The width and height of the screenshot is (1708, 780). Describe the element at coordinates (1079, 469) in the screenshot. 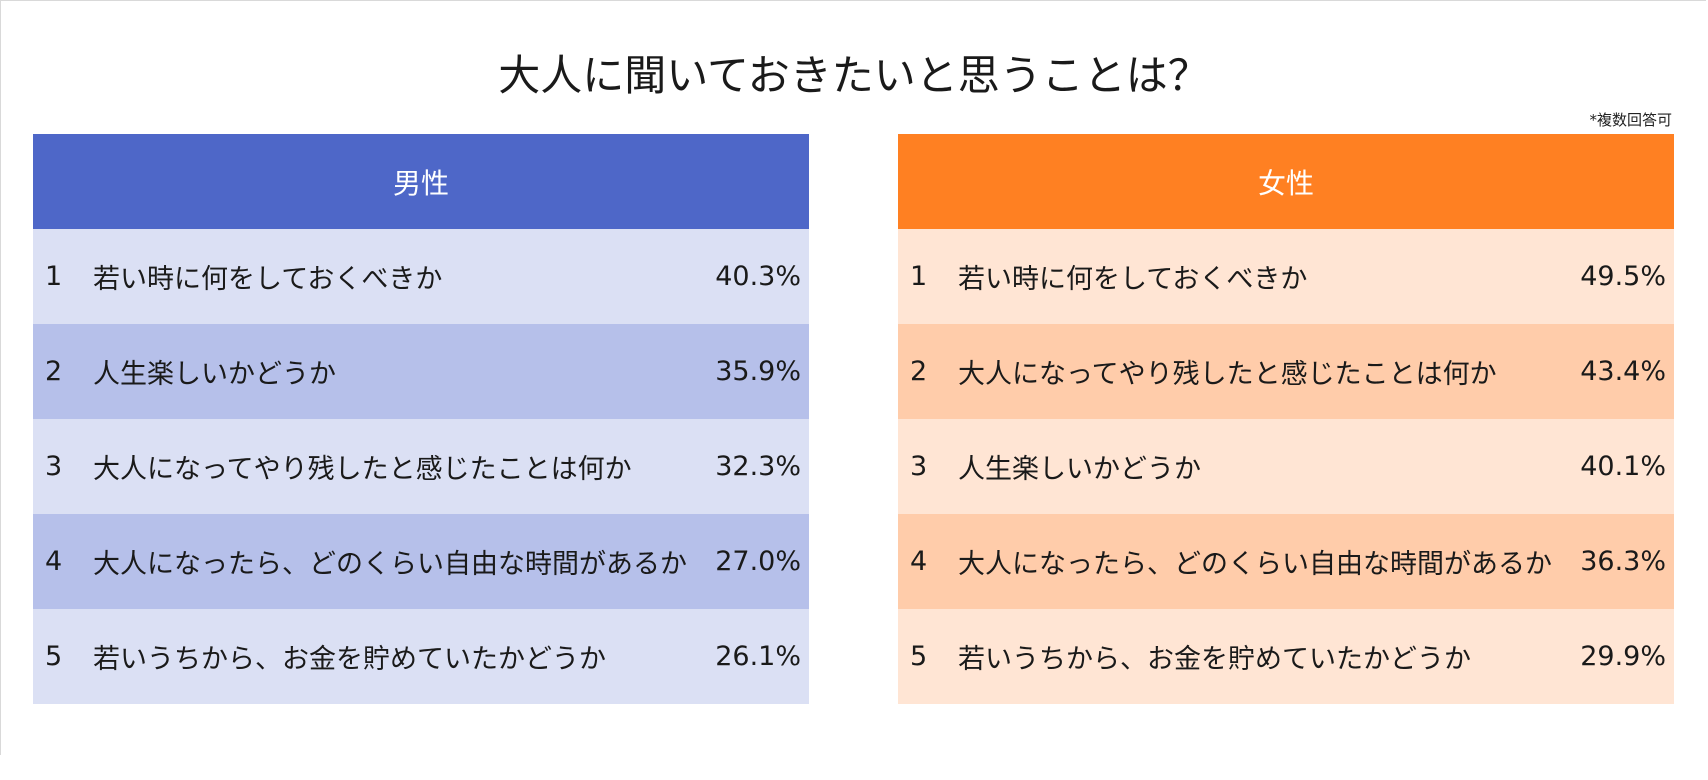

I see `female-row-label: 人生楽しいかどうか` at that location.